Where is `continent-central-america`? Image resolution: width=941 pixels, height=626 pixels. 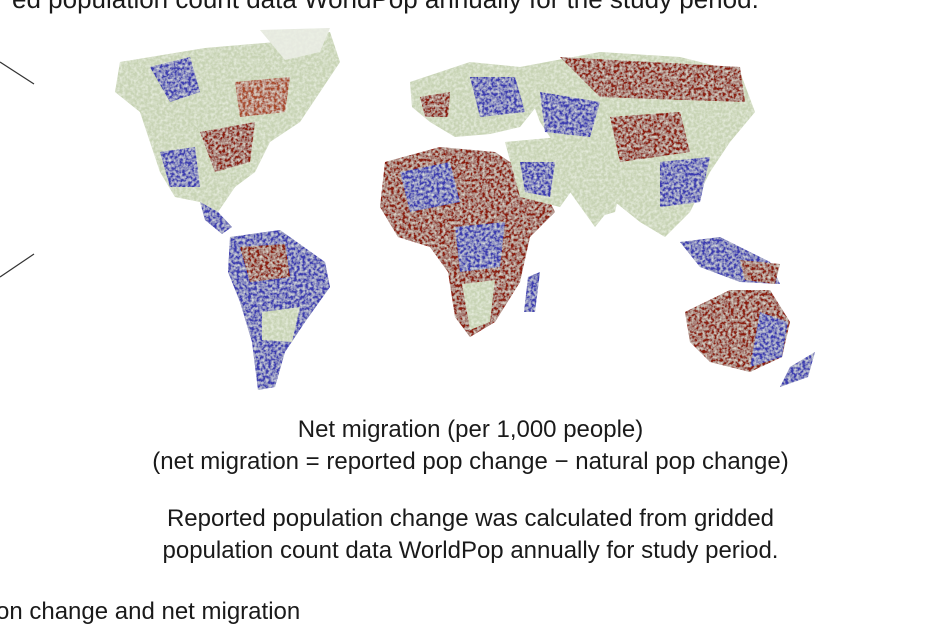
continent-central-america is located at coordinates (216, 218).